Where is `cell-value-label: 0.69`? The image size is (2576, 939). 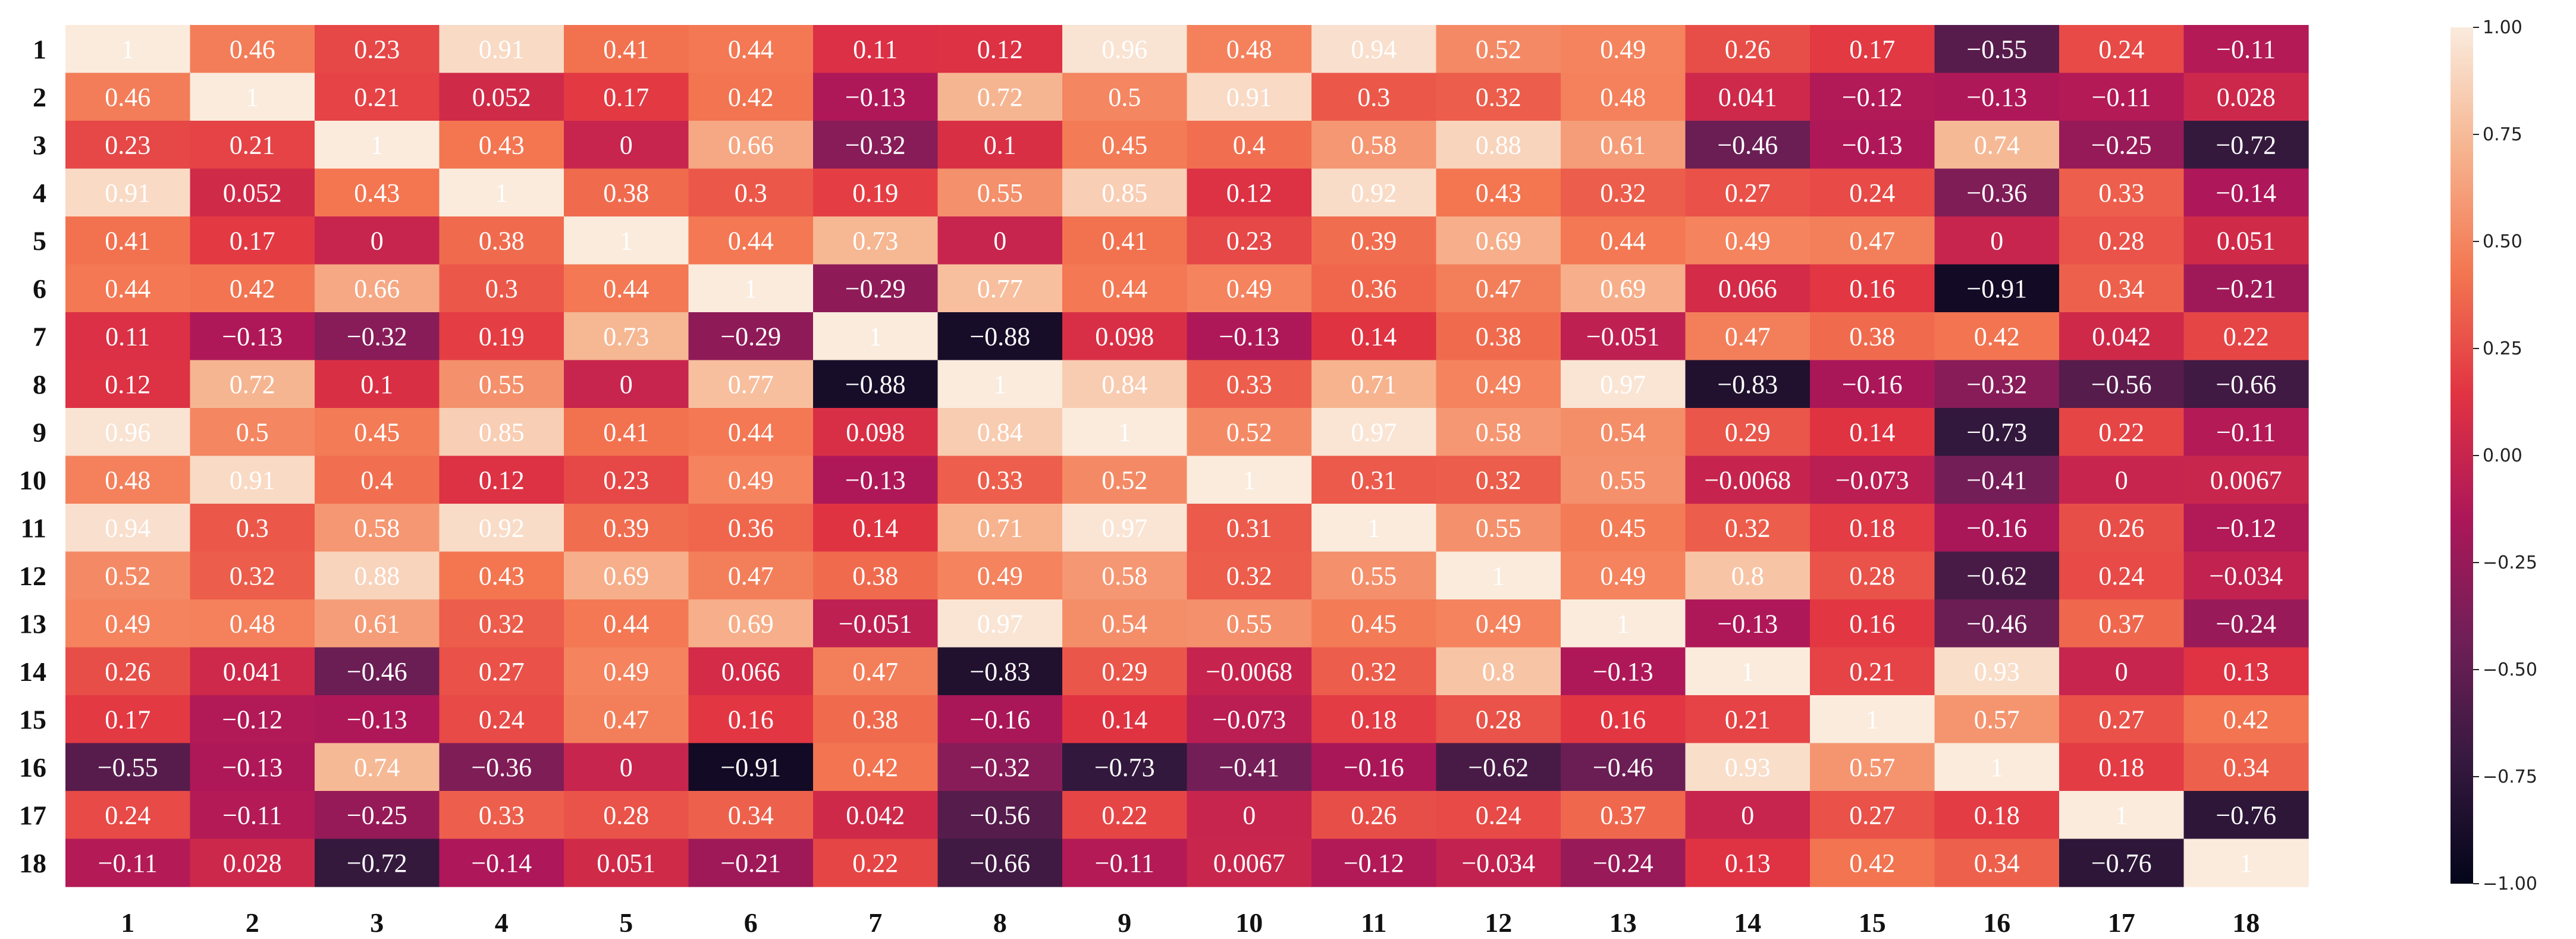 cell-value-label: 0.69 is located at coordinates (751, 623).